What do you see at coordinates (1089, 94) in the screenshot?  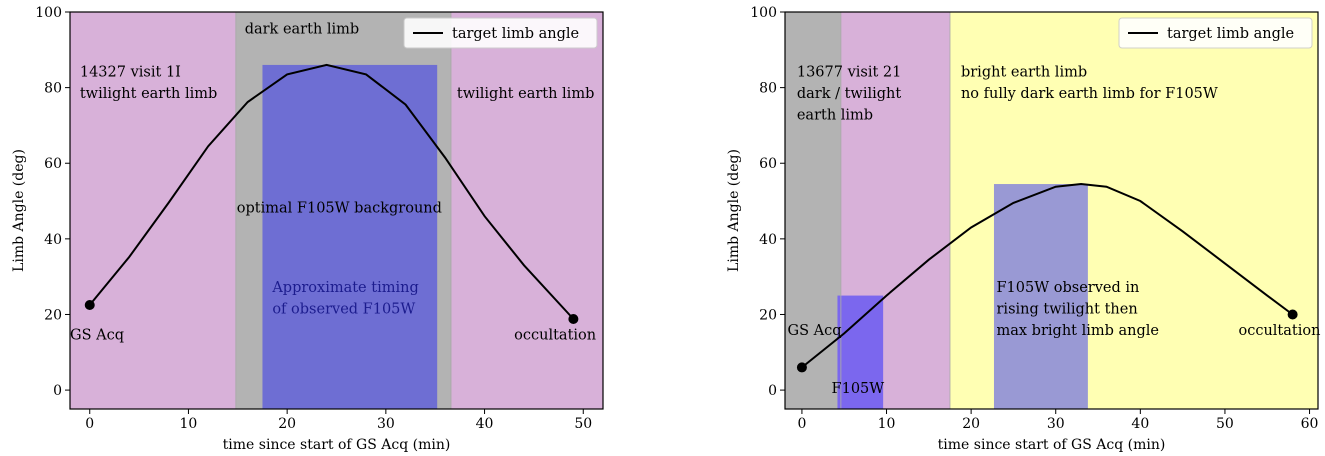 I see `annotation-label: no fully dark earth limb for F105W` at bounding box center [1089, 94].